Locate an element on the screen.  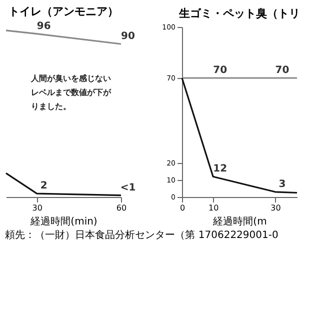
line-series is located at coordinates (239, 135).